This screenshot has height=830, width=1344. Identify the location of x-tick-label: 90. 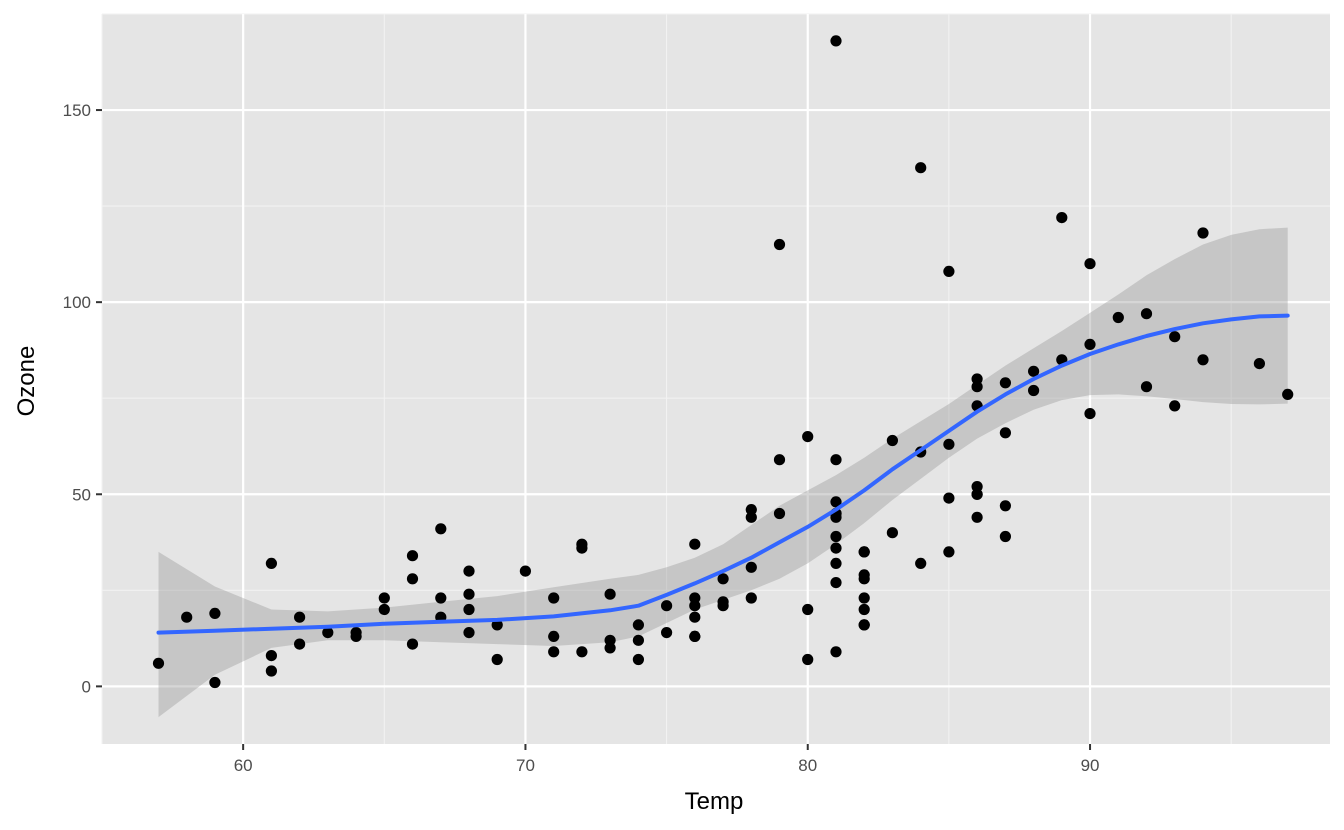
(1090, 765).